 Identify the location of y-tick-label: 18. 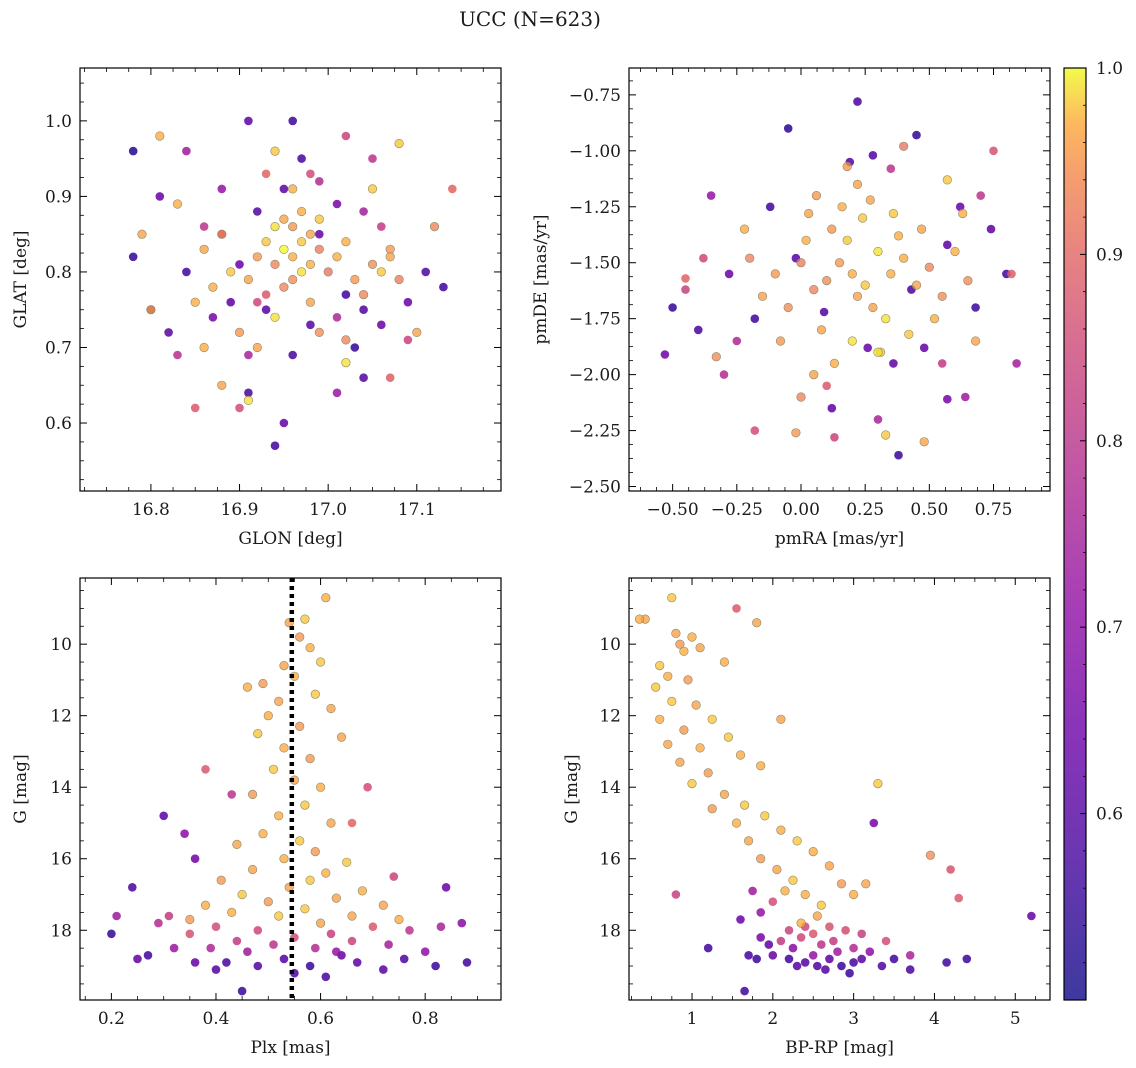
(61, 931).